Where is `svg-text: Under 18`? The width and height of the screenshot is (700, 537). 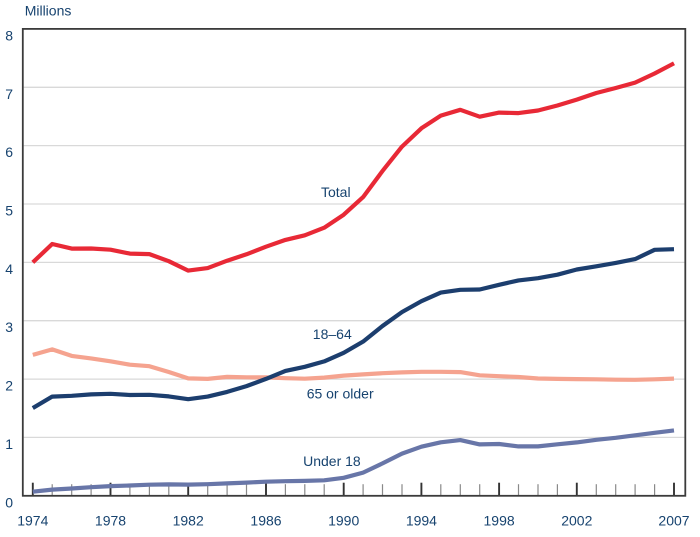
svg-text: Under 18 is located at coordinates (332, 461).